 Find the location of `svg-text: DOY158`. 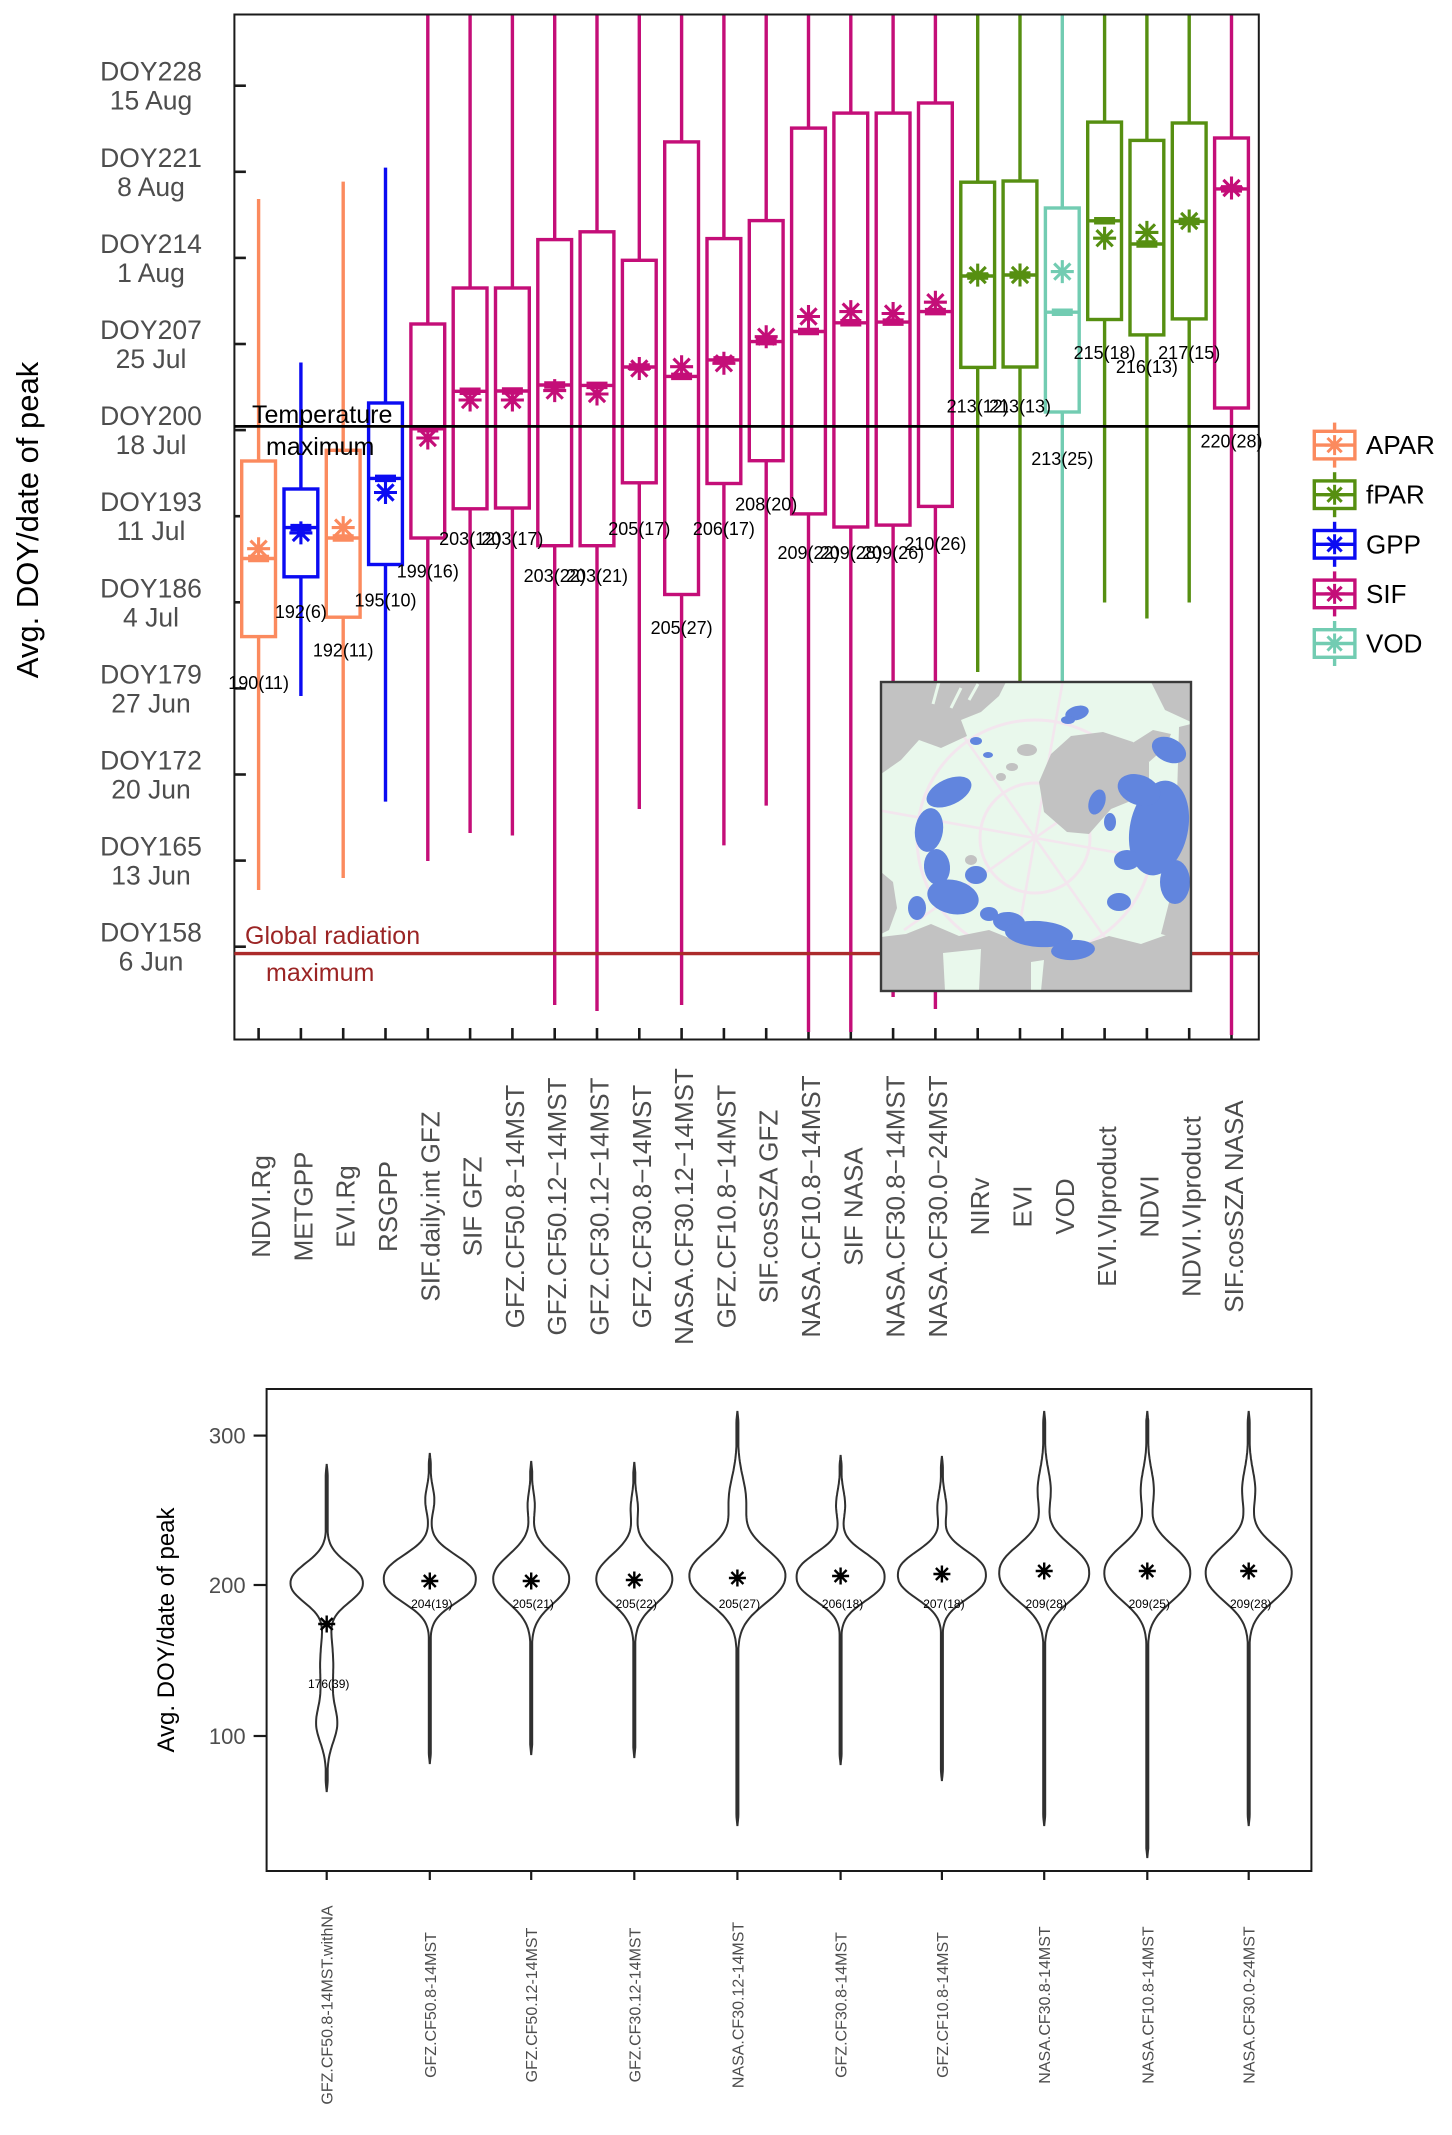

svg-text: DOY158 is located at coordinates (151, 933).